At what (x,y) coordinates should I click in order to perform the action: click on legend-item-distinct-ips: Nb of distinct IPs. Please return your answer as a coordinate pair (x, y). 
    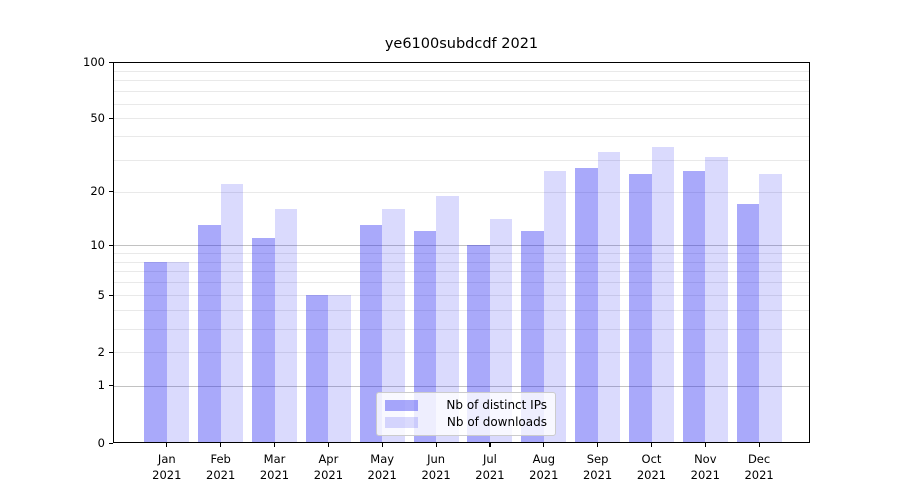
    Looking at the image, I should click on (466, 405).